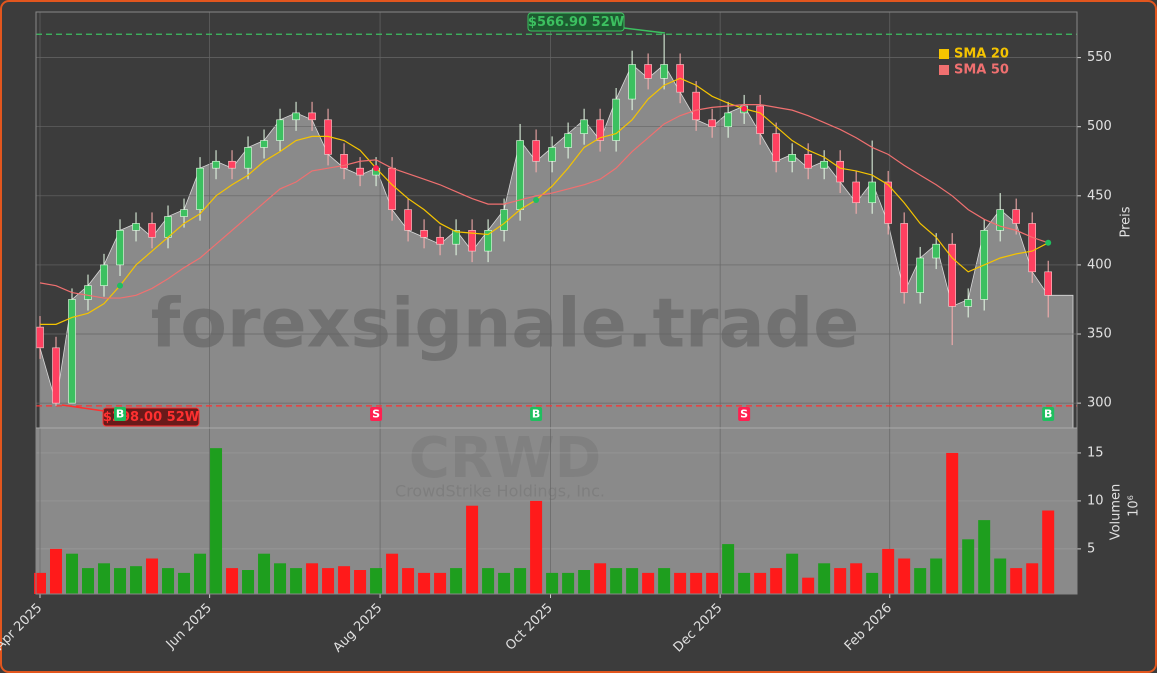 This screenshot has height=673, width=1157. I want to click on watermark: forexsignale.trade, so click(505, 324).